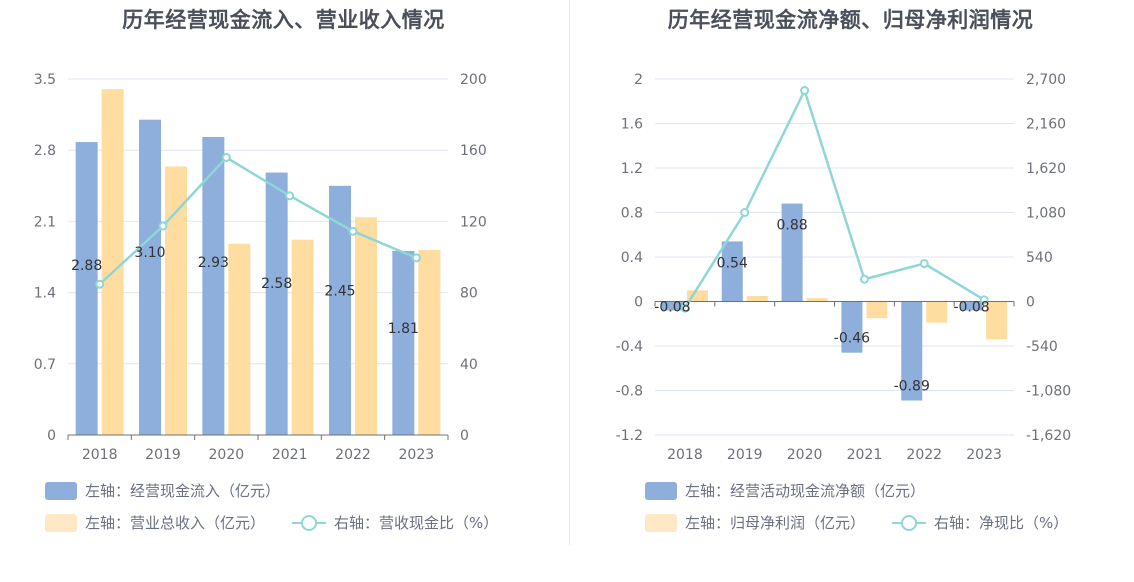  I want to click on right-axis-tick: 80, so click(469, 294).